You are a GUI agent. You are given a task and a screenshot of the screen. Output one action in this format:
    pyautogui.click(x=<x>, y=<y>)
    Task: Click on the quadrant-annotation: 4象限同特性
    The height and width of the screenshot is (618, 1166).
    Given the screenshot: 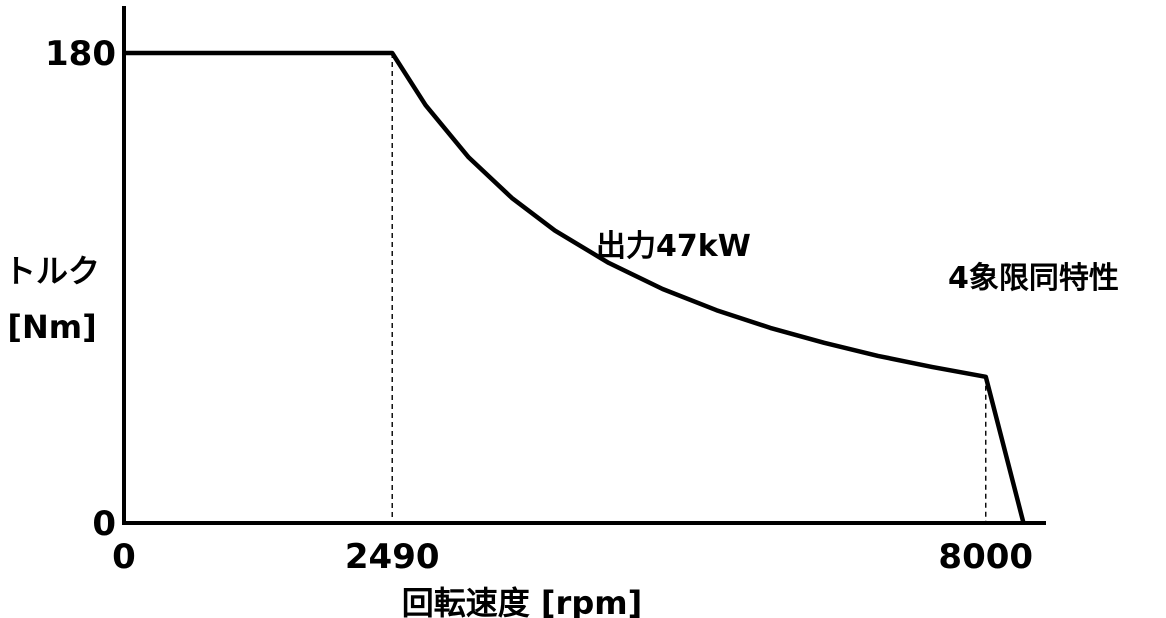 What is the action you would take?
    pyautogui.click(x=1033, y=278)
    